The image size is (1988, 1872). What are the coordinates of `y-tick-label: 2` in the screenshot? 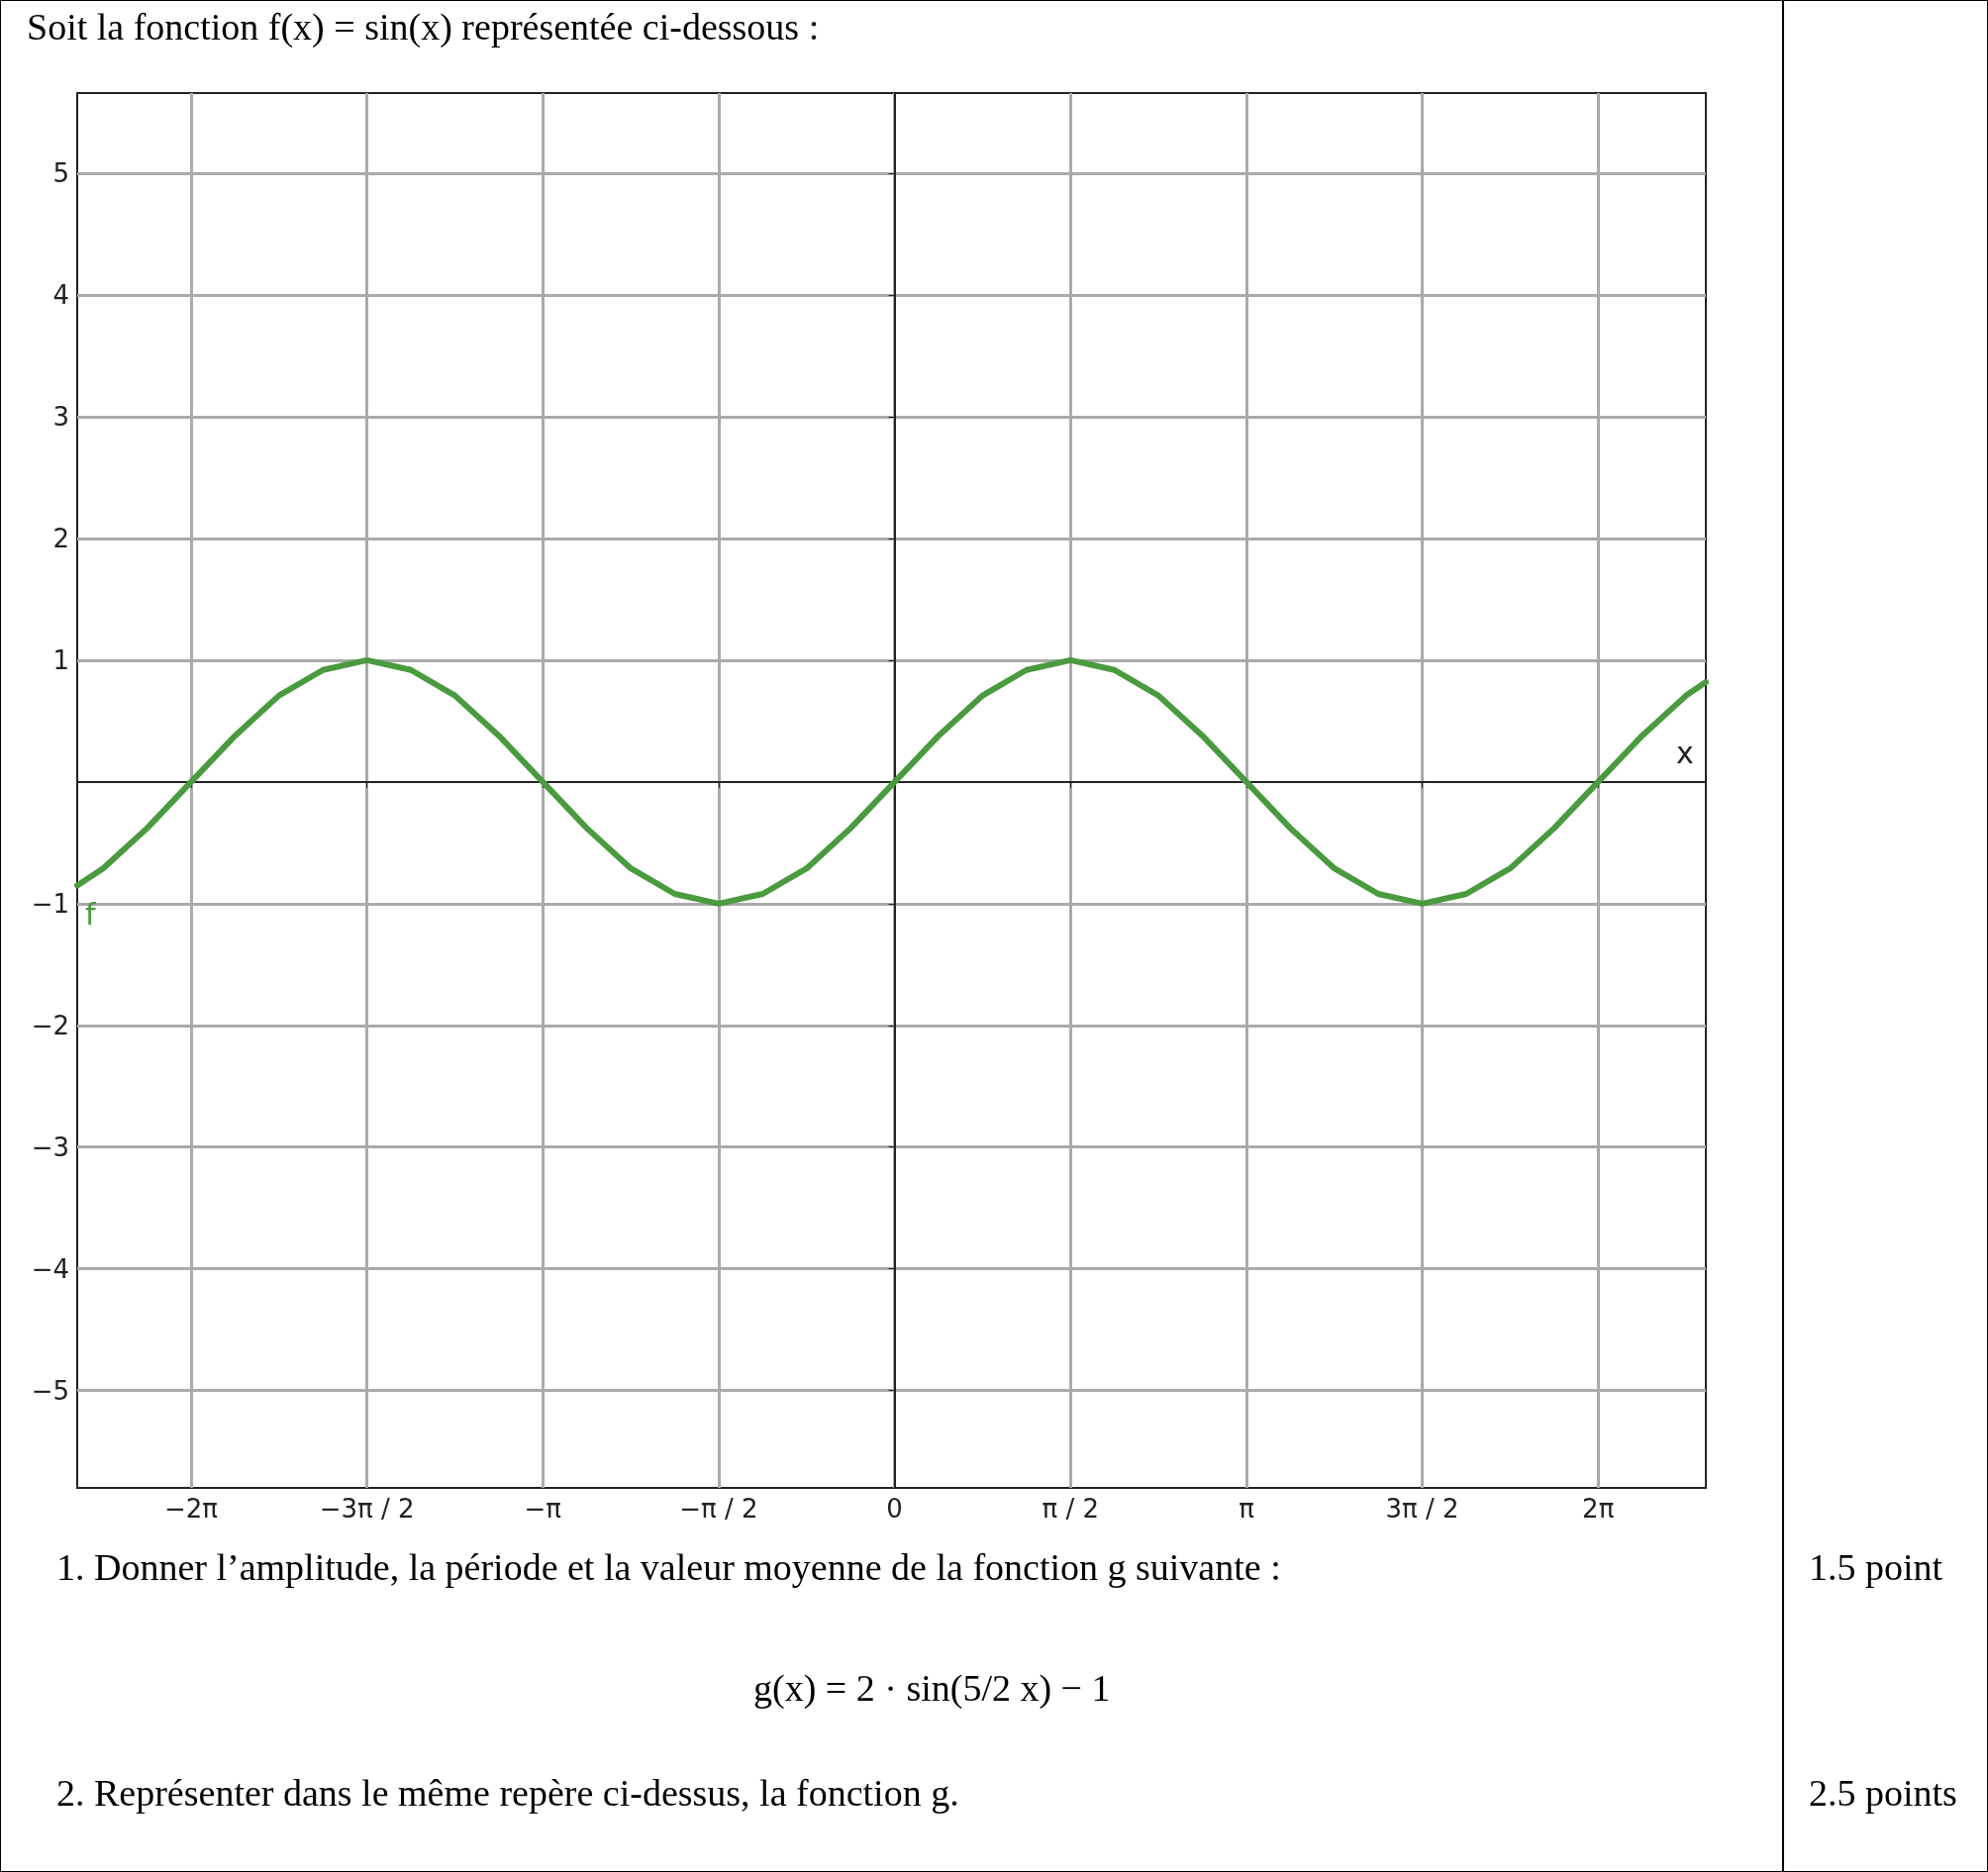 It's located at (60, 538).